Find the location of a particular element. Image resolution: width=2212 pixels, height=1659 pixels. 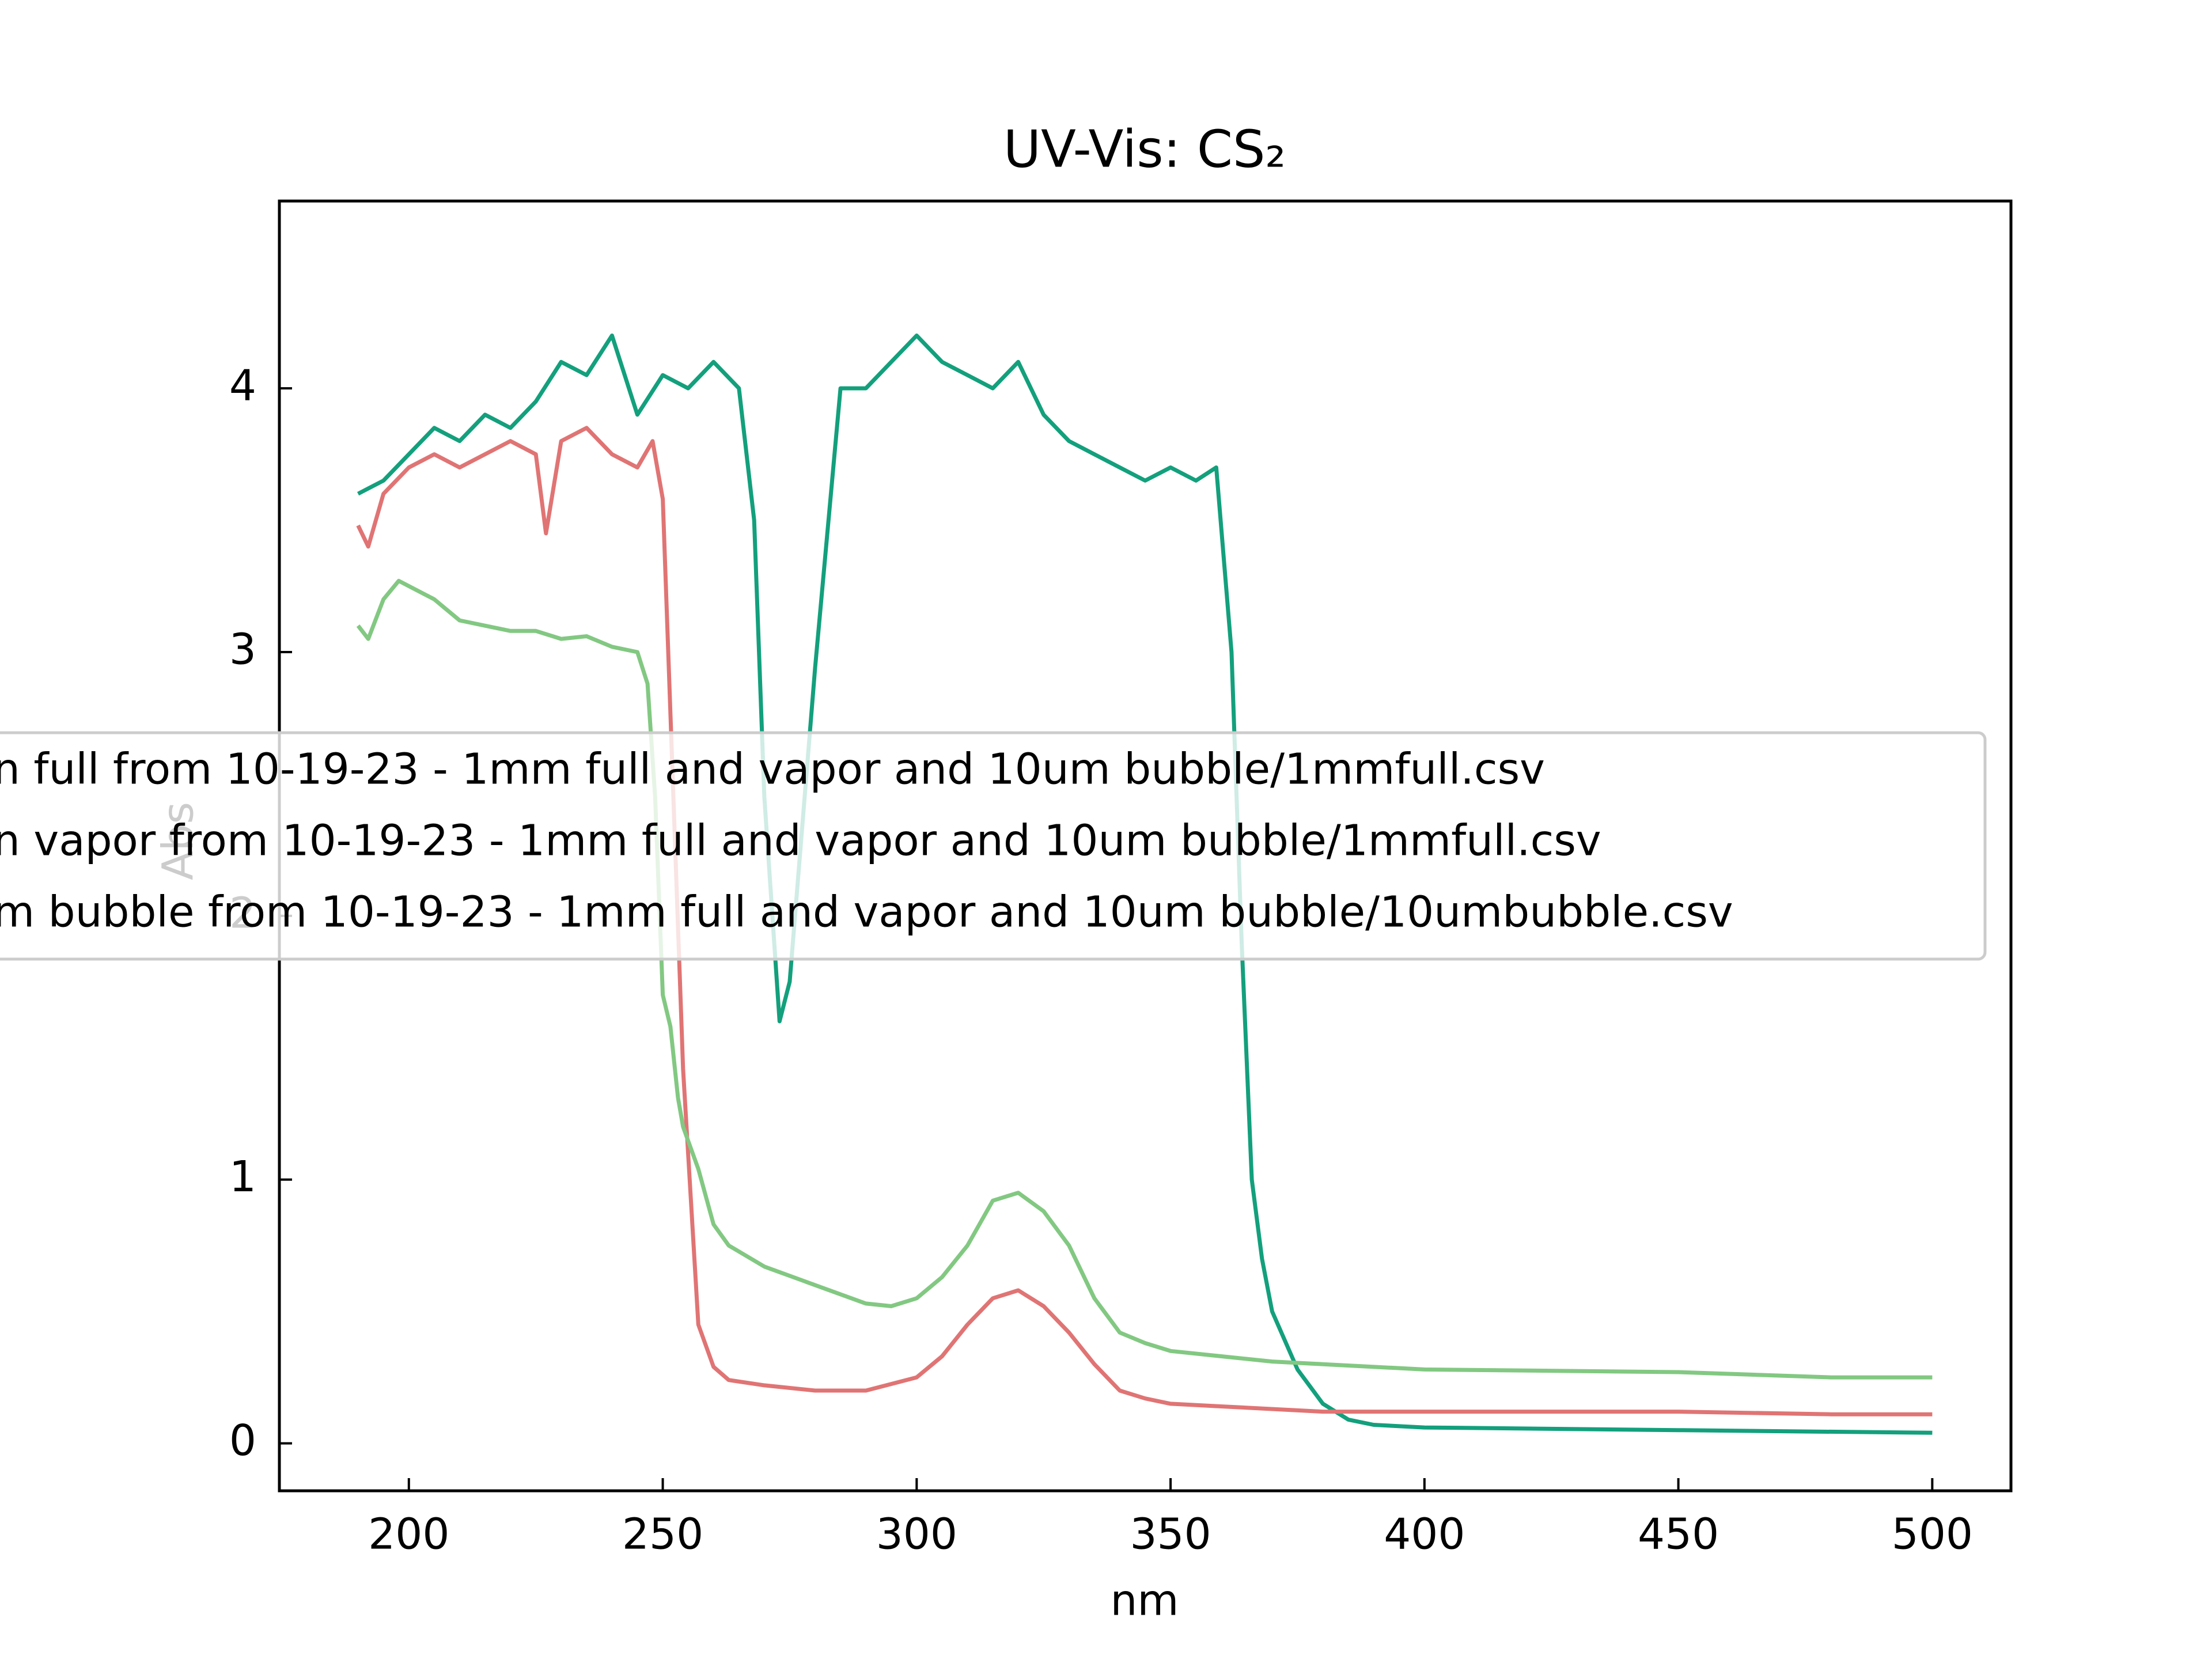

x-tick-label: 250 is located at coordinates (662, 1534).